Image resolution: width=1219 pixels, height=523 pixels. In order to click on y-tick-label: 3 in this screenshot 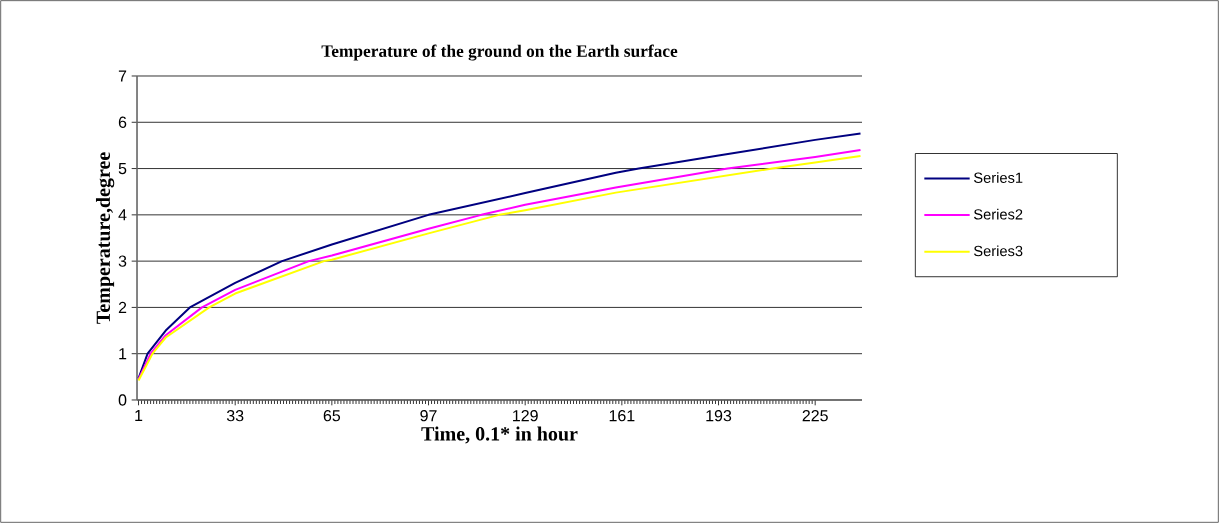, I will do `click(122, 261)`.